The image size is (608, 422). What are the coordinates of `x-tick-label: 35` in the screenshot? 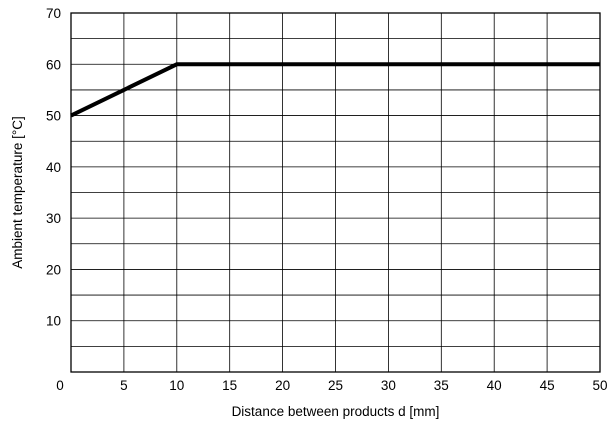 It's located at (441, 385).